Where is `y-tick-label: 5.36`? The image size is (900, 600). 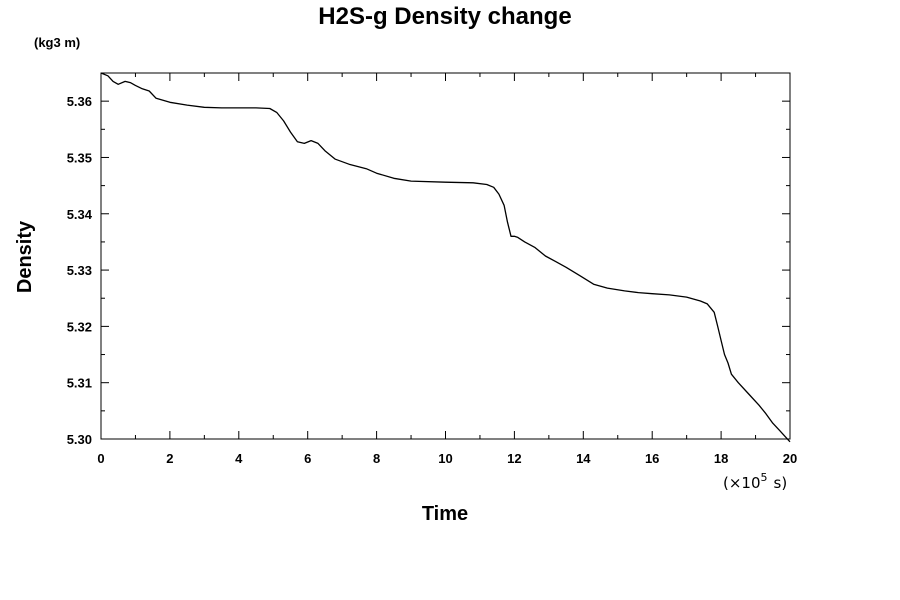 y-tick-label: 5.36 is located at coordinates (79, 101).